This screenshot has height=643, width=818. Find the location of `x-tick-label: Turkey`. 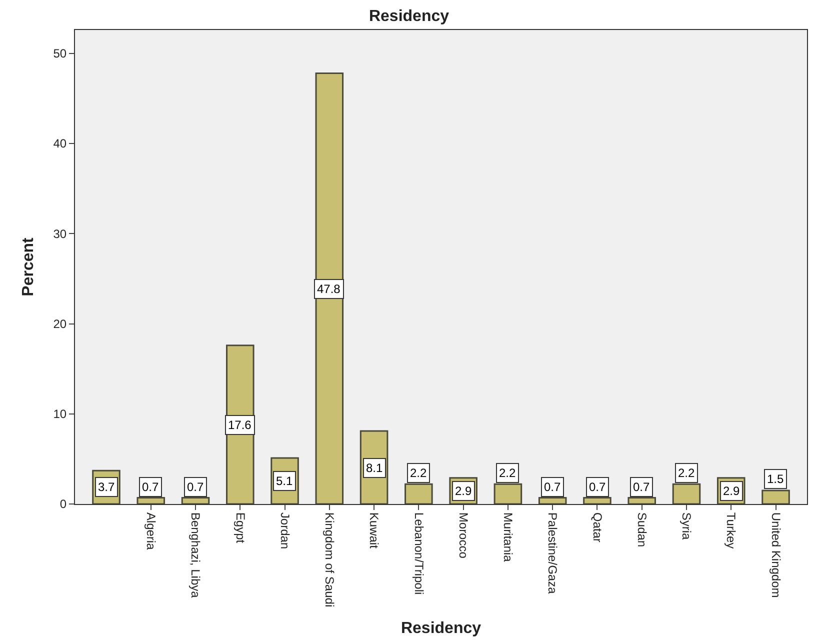

x-tick-label: Turkey is located at coordinates (731, 530).